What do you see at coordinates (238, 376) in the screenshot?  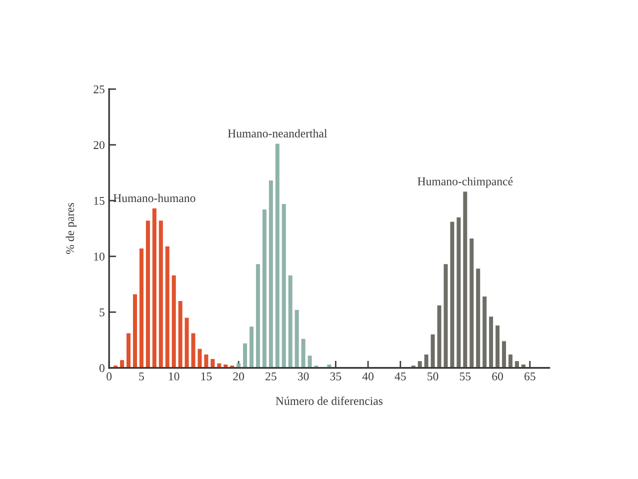 I see `x-tick-label: 20` at bounding box center [238, 376].